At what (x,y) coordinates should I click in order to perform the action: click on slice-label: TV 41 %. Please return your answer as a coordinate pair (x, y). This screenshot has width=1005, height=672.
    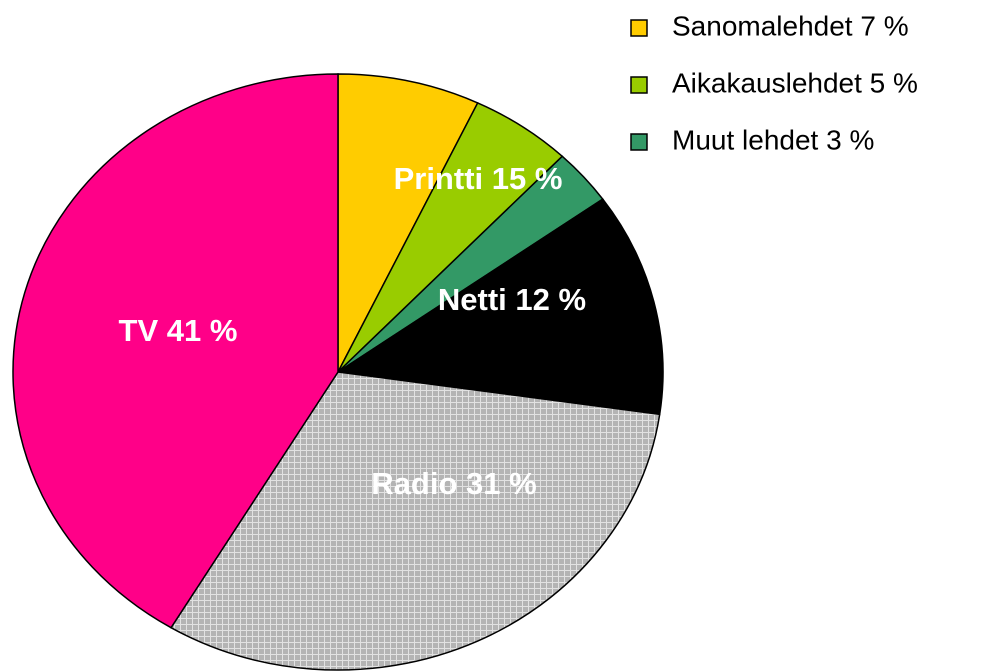
    Looking at the image, I should click on (178, 330).